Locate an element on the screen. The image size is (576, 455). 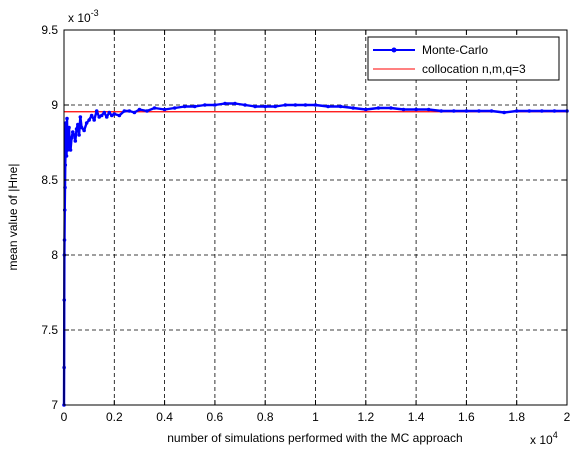
x-tick-label: 1.2 is located at coordinates (365, 417).